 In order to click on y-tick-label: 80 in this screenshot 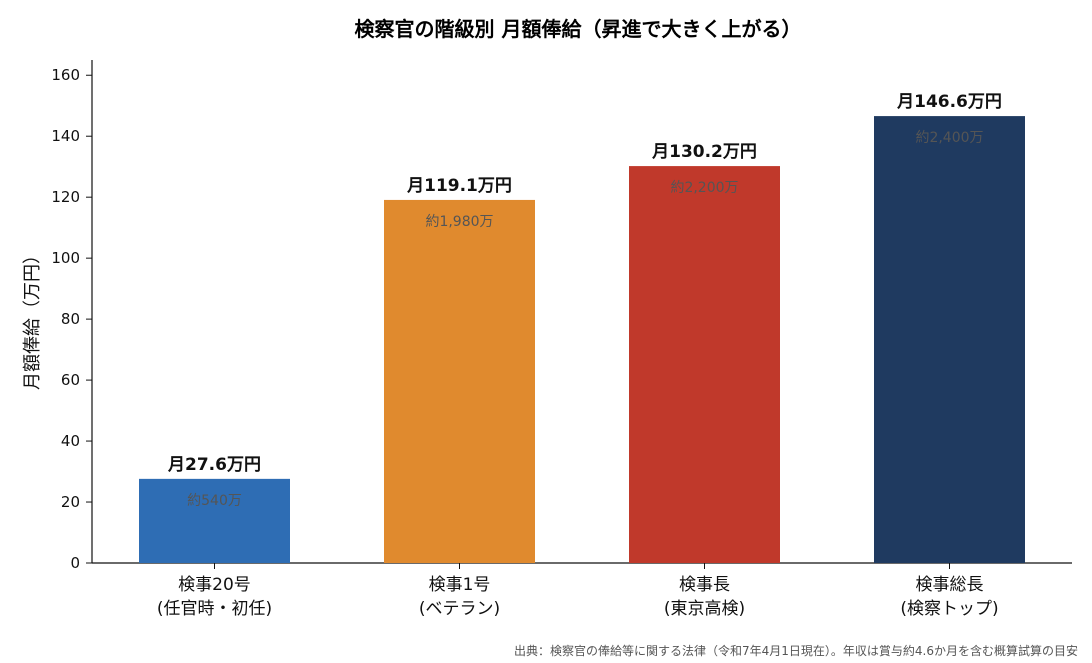, I will do `click(70, 319)`.